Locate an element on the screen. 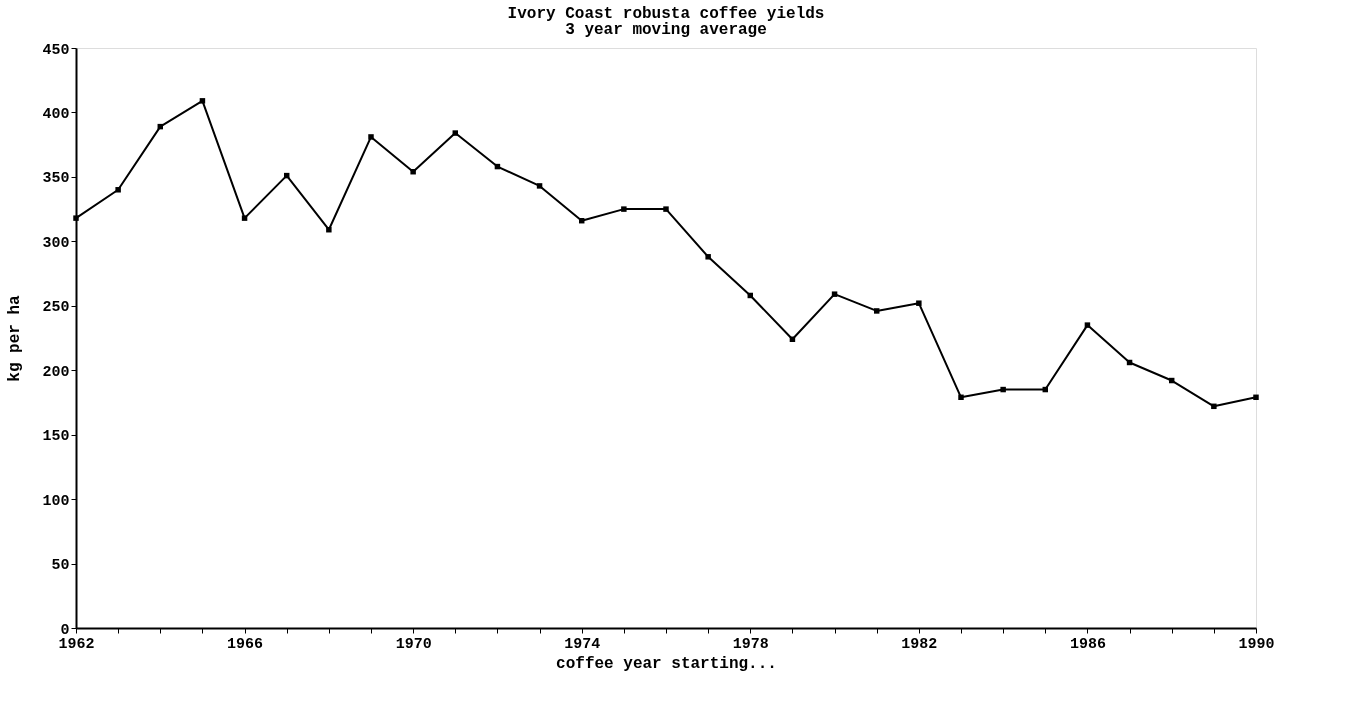  x-tick-label: 1978 is located at coordinates (750, 644).